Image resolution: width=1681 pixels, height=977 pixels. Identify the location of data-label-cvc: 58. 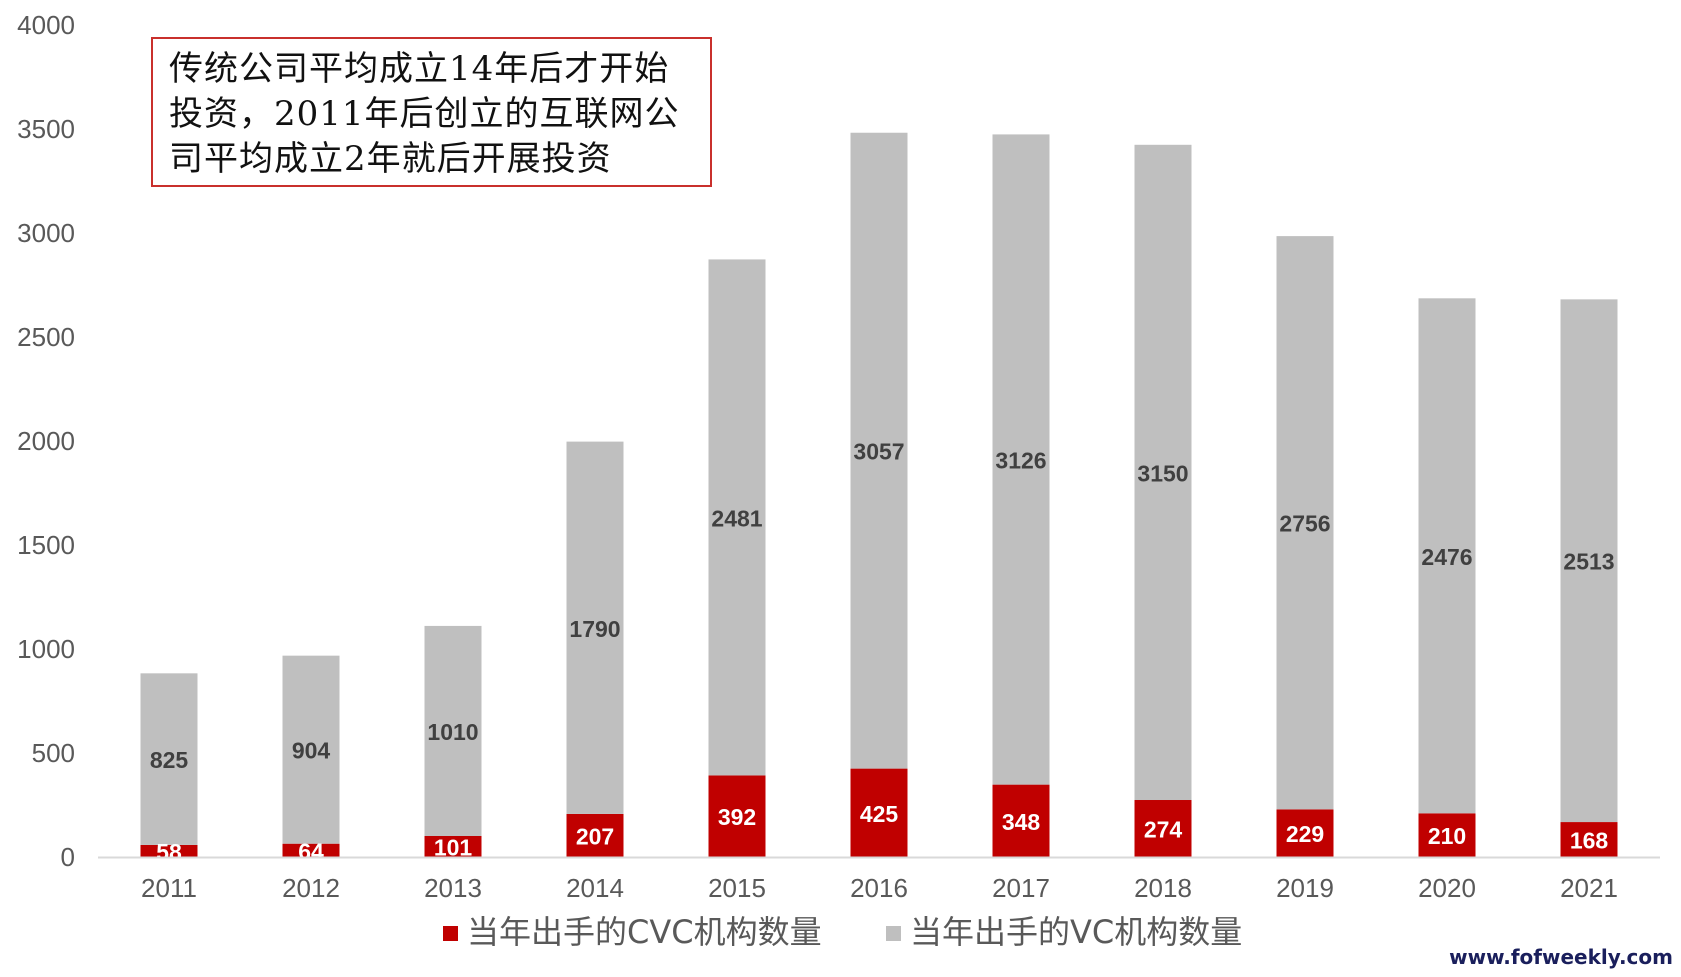
(169, 852).